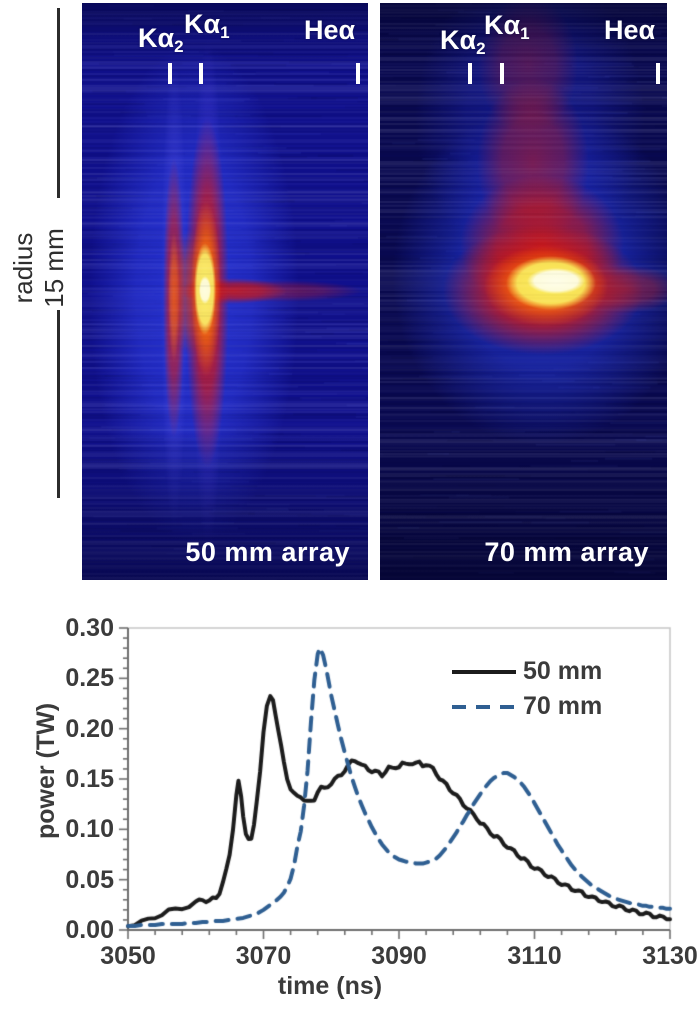  Describe the element at coordinates (54, 268) in the screenshot. I see `radius-axis-label-extent: 15 mm` at that location.